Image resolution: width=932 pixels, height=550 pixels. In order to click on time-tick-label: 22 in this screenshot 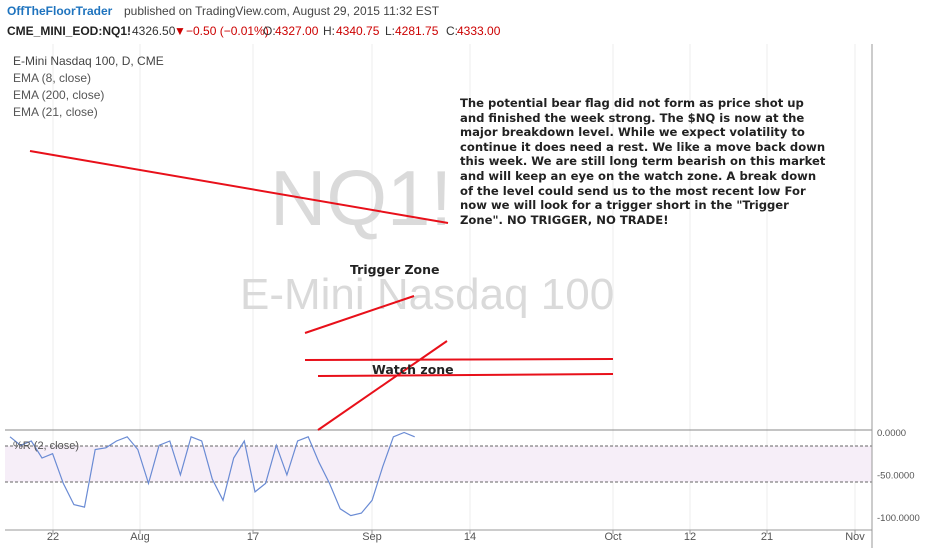, I will do `click(53, 537)`.